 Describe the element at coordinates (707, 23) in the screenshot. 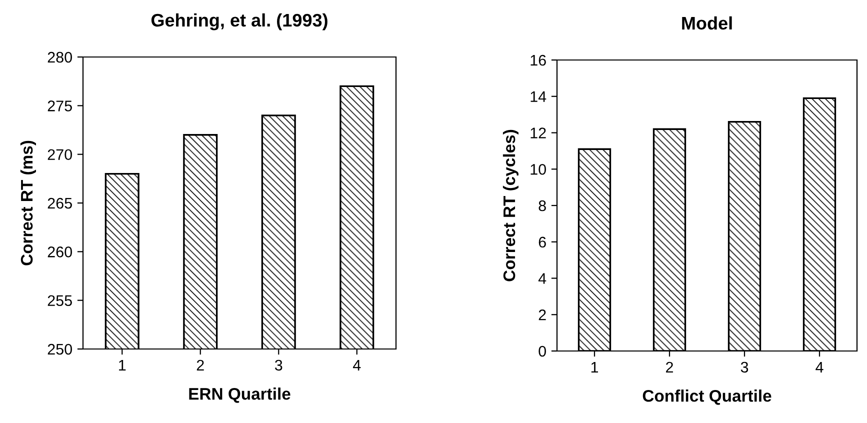

I see `chart-title: Model` at that location.